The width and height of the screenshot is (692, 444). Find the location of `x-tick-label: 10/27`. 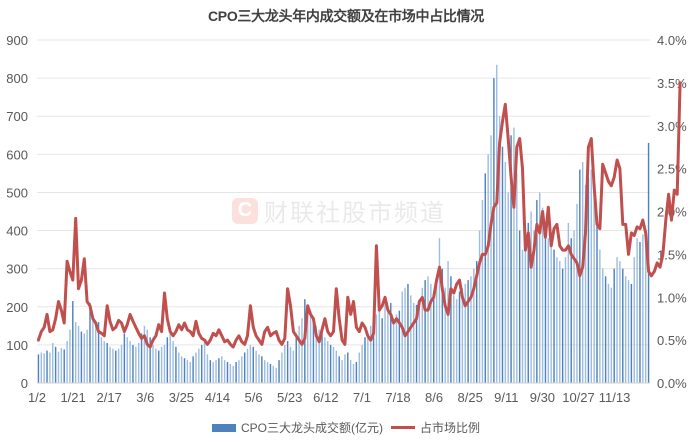

x-tick-label: 10/27 is located at coordinates (578, 397).